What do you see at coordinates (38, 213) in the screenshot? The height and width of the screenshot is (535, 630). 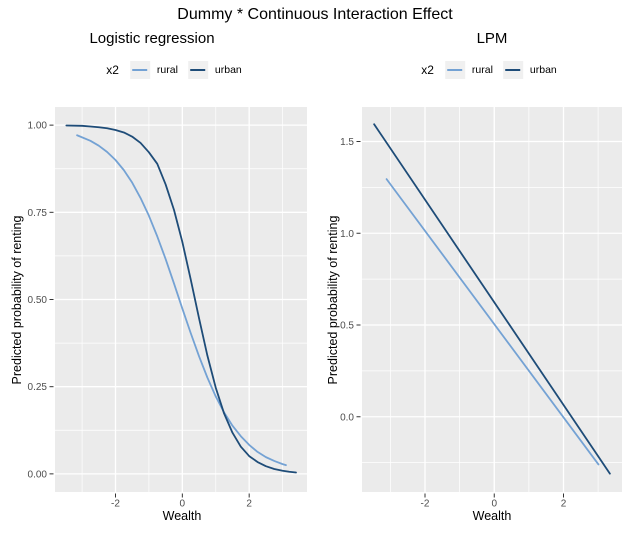 I see `y-tick-label: 0.75` at bounding box center [38, 213].